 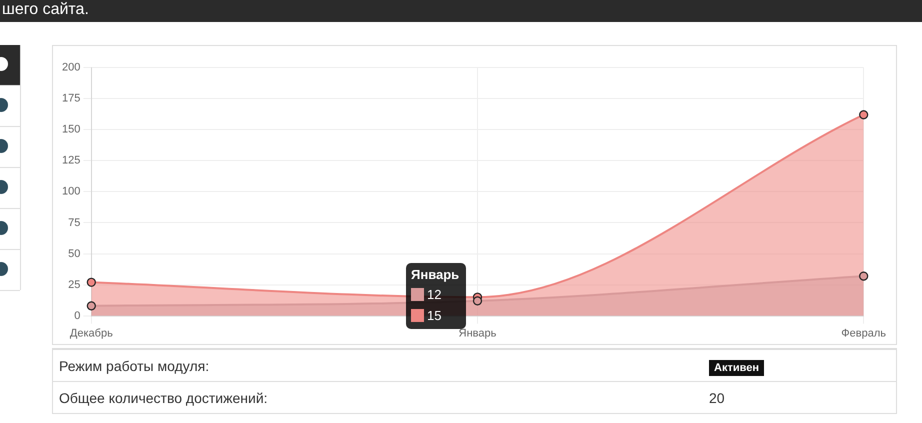 What do you see at coordinates (71, 192) in the screenshot?
I see `y-tick-label: 100` at bounding box center [71, 192].